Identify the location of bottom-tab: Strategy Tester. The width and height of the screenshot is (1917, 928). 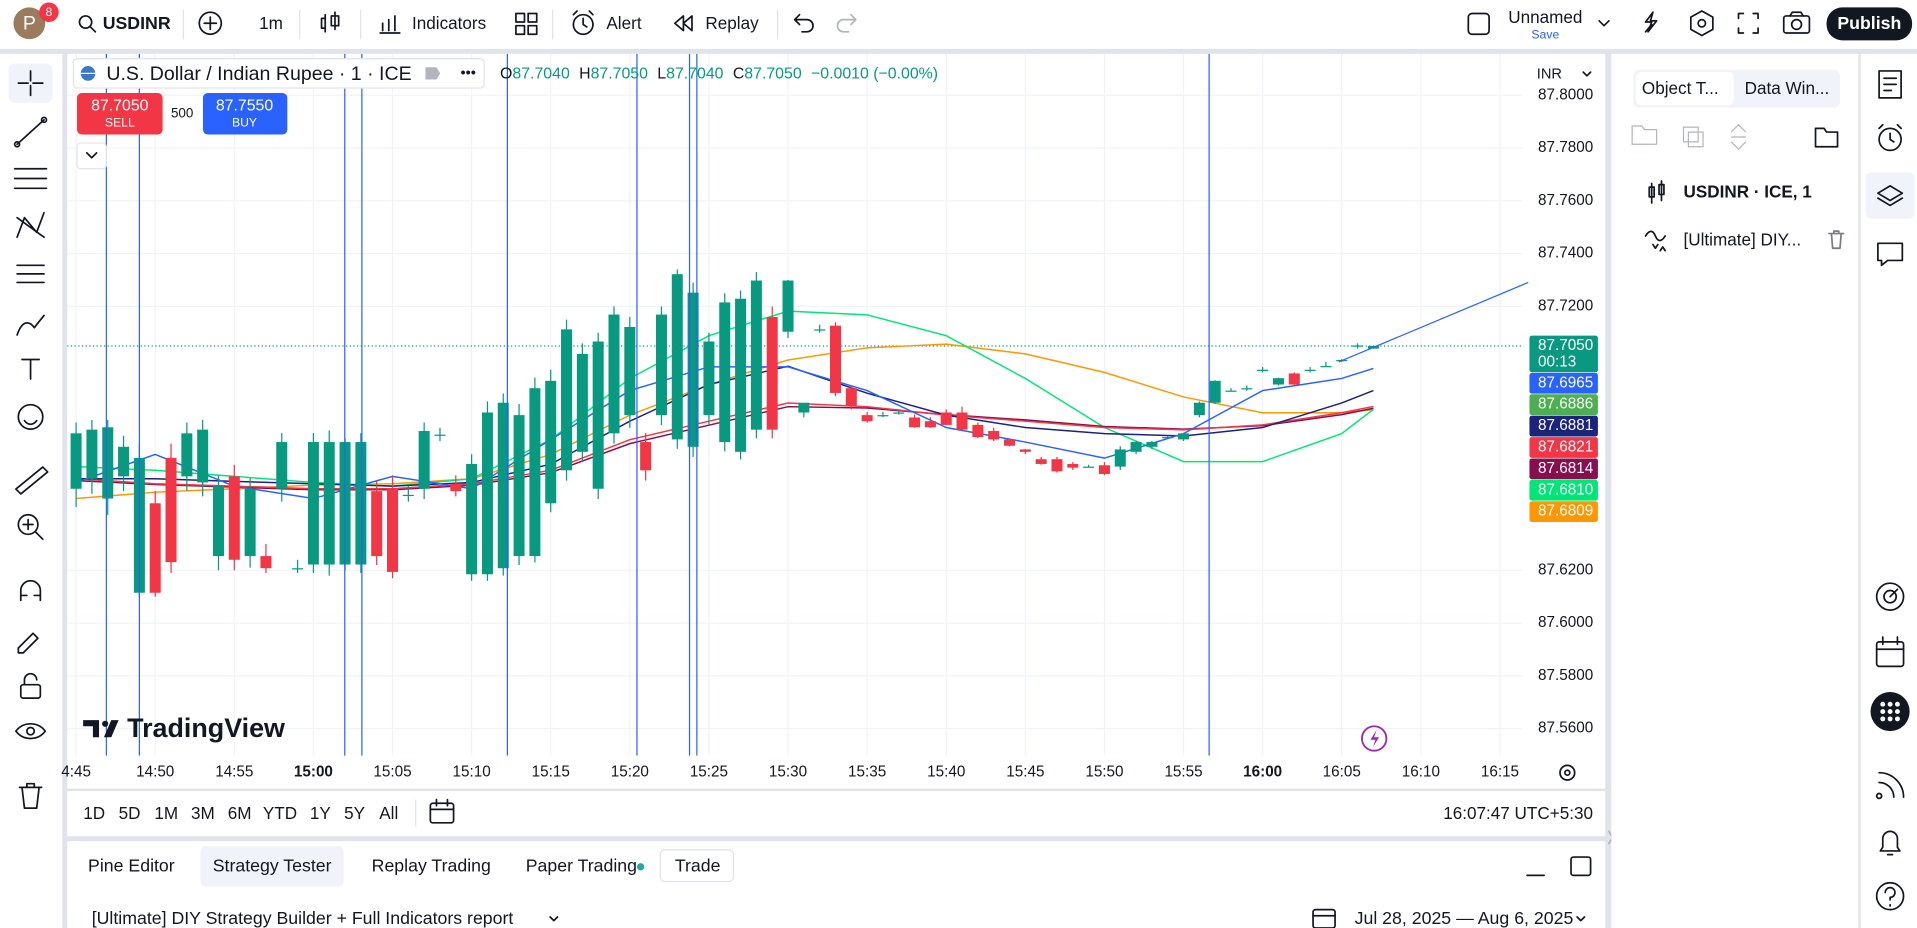
(272, 866).